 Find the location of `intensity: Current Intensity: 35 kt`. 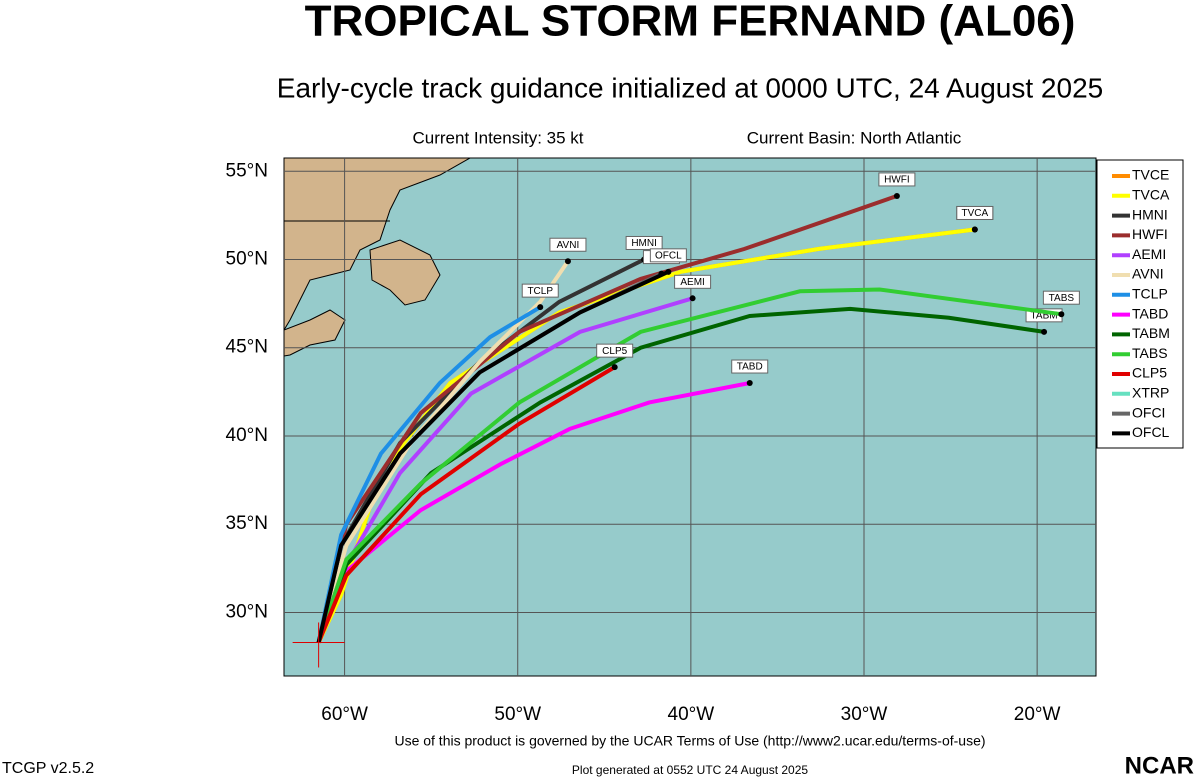

intensity: Current Intensity: 35 kt is located at coordinates (497, 137).